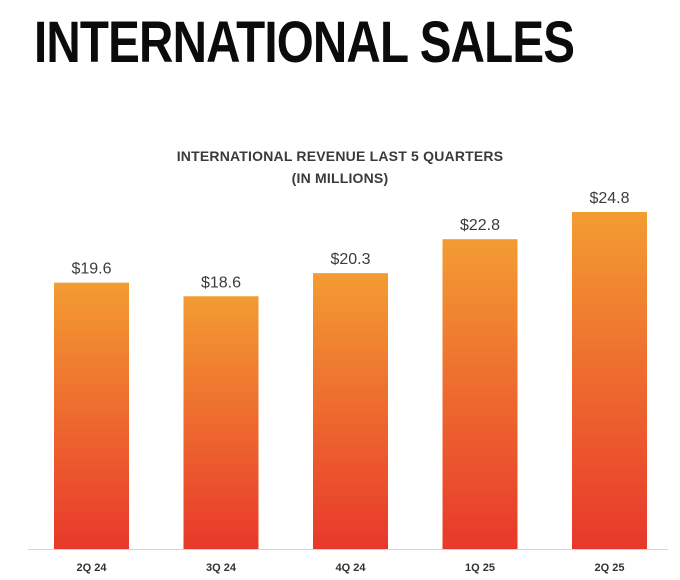 The height and width of the screenshot is (580, 680). What do you see at coordinates (92, 568) in the screenshot?
I see `x-tick-label: 2Q 24` at bounding box center [92, 568].